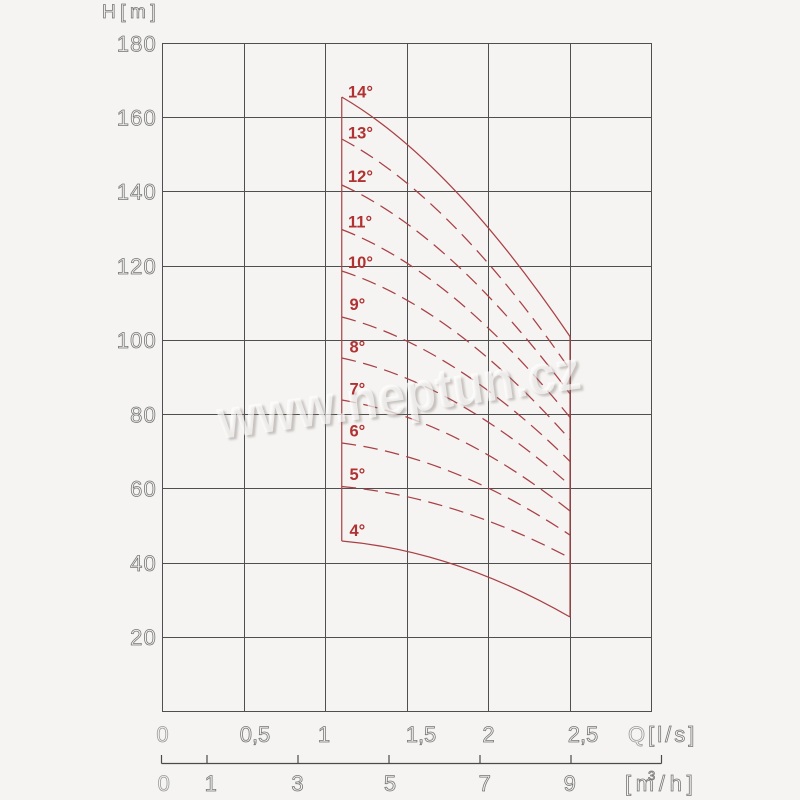 The image size is (800, 800). Describe the element at coordinates (662, 734) in the screenshot. I see `svg-text: Q[l/s]` at that location.